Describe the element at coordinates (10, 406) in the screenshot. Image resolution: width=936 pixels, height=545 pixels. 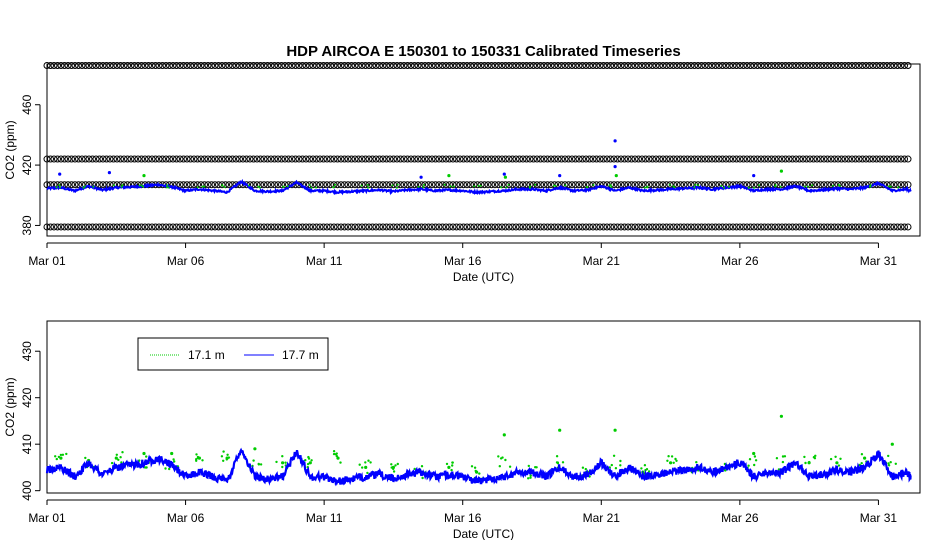
I see `y-axis-label: CO2 (ppm)` at that location.